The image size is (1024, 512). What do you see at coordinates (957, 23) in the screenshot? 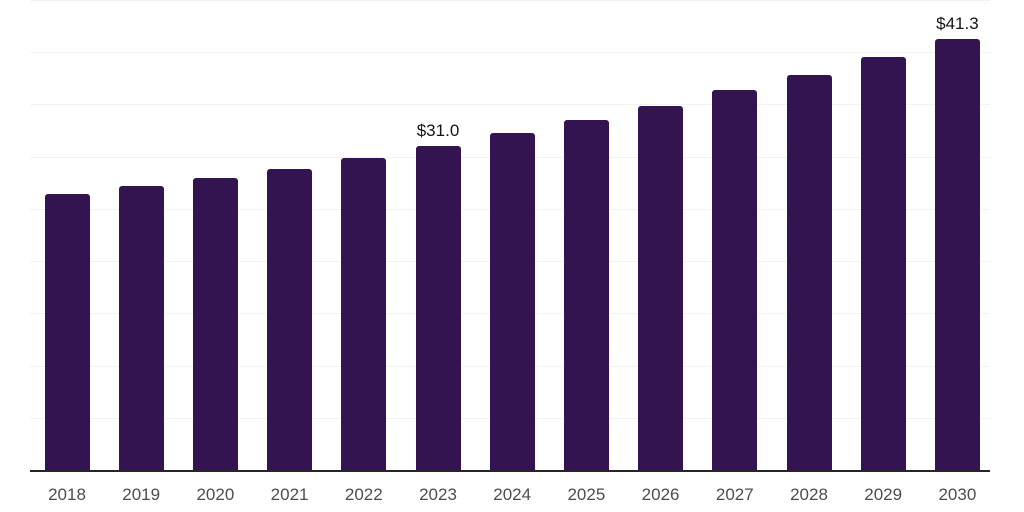
I see `bar-value-label-2030: $41.3` at bounding box center [957, 23].